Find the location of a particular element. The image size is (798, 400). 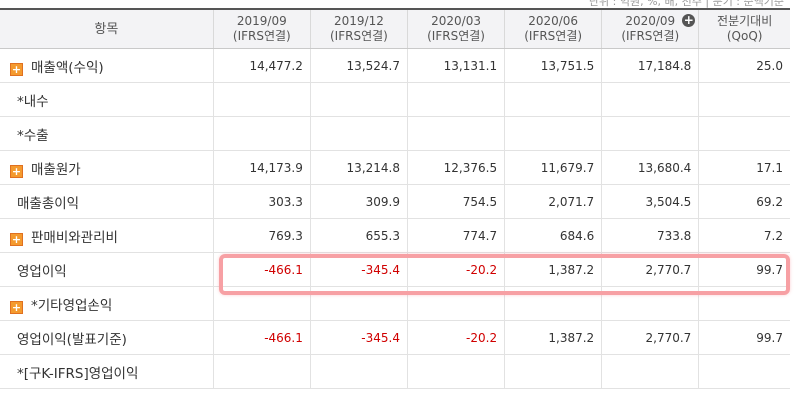

row-label: + *기타영업손익 is located at coordinates (107, 303).